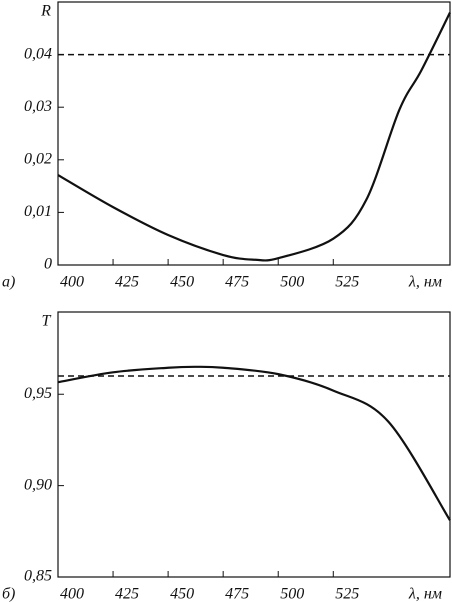 The height and width of the screenshot is (602, 452). Describe the element at coordinates (8, 594) in the screenshot. I see `panel-label: б)` at that location.